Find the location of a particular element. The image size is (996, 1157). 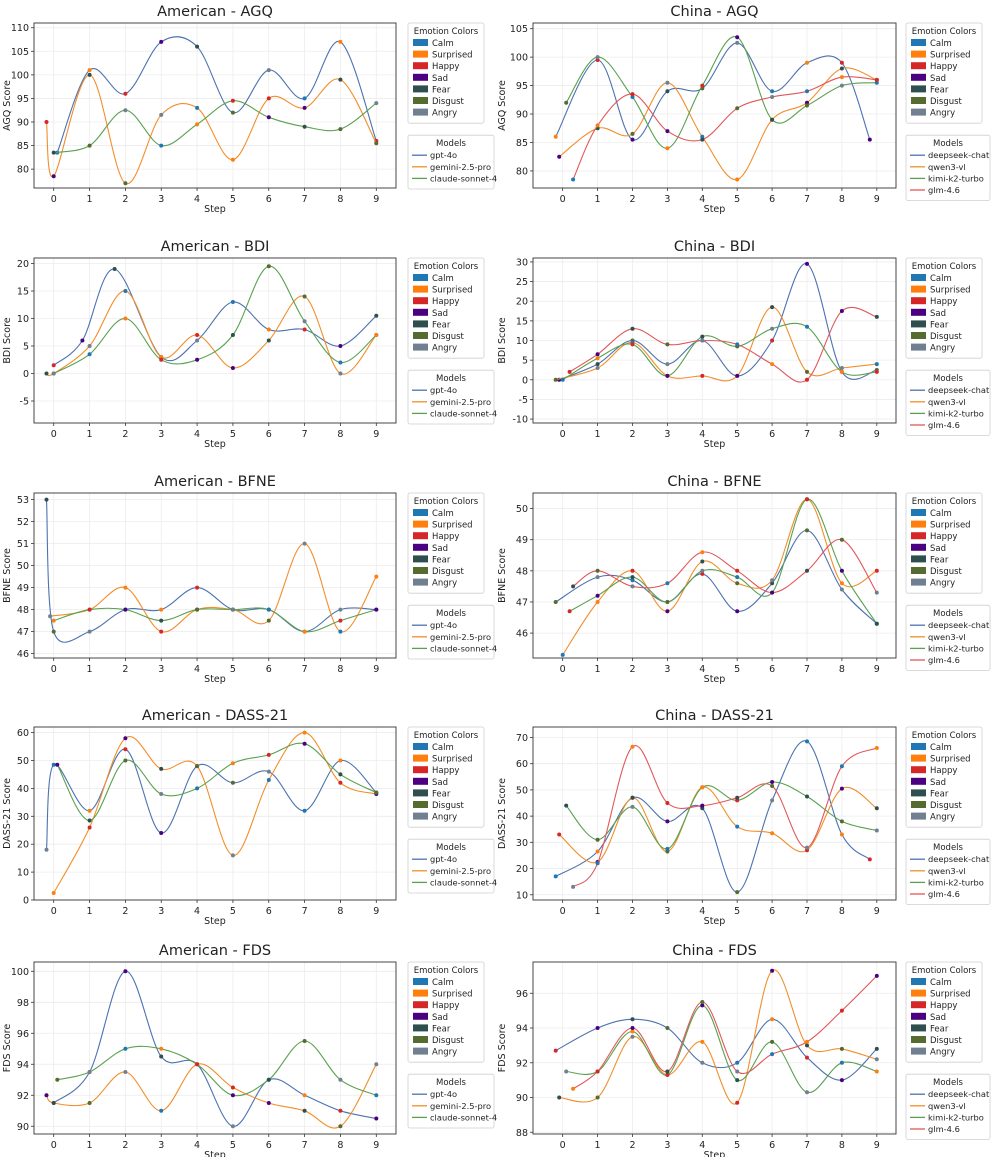

model-label: qwen3-vl is located at coordinates (947, 402).